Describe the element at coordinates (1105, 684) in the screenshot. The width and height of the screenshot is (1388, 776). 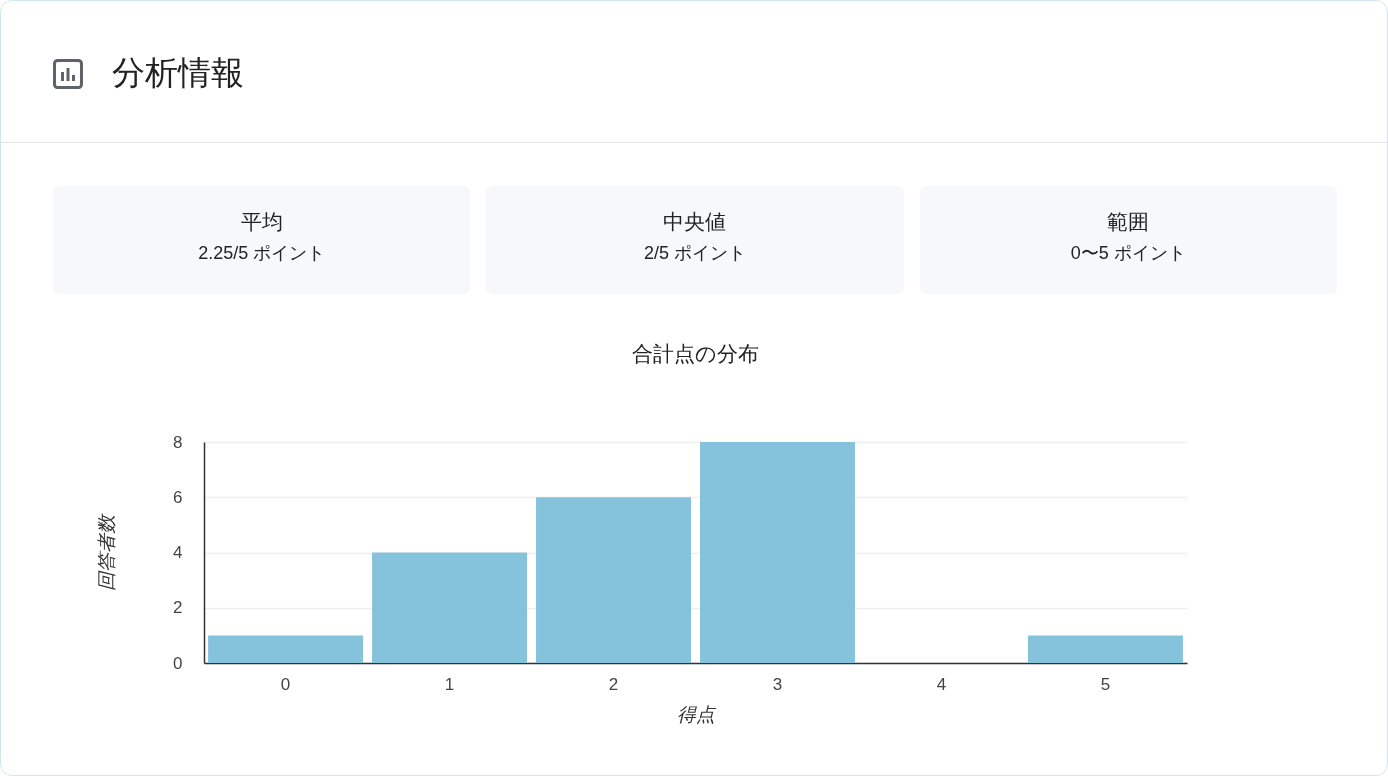
I see `x-tick-label: 5` at that location.